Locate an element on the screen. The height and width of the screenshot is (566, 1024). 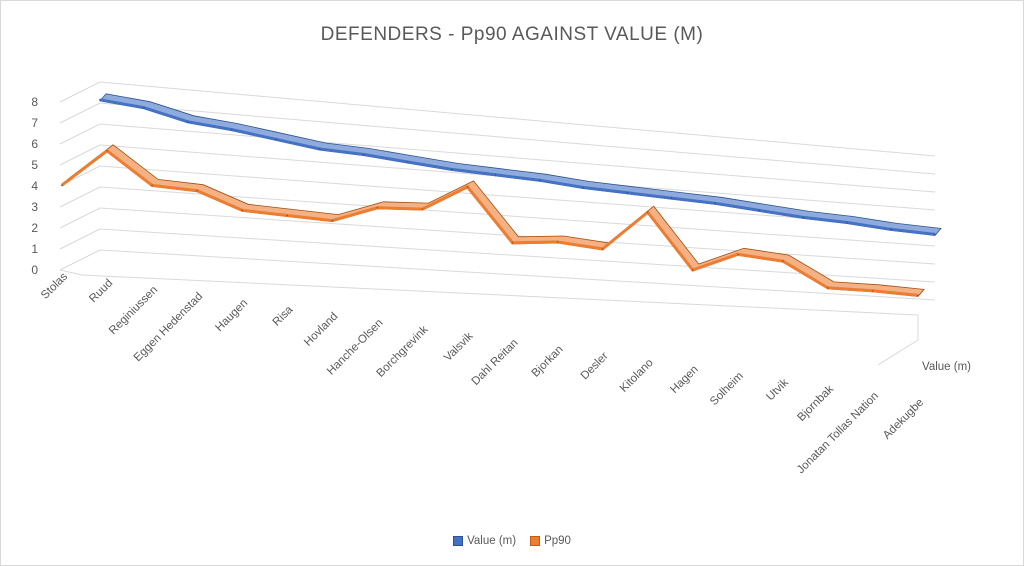
y-tick-label: 7 is located at coordinates (34, 123).